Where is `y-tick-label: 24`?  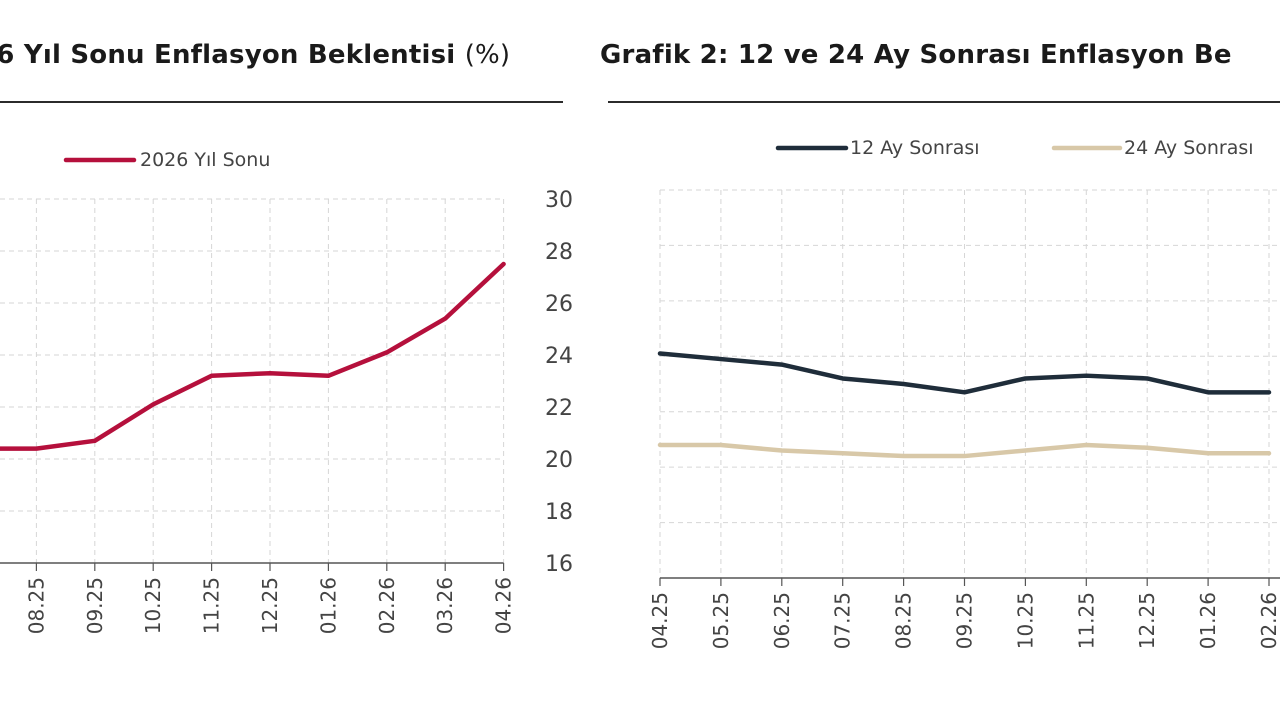
y-tick-label: 24 is located at coordinates (559, 356).